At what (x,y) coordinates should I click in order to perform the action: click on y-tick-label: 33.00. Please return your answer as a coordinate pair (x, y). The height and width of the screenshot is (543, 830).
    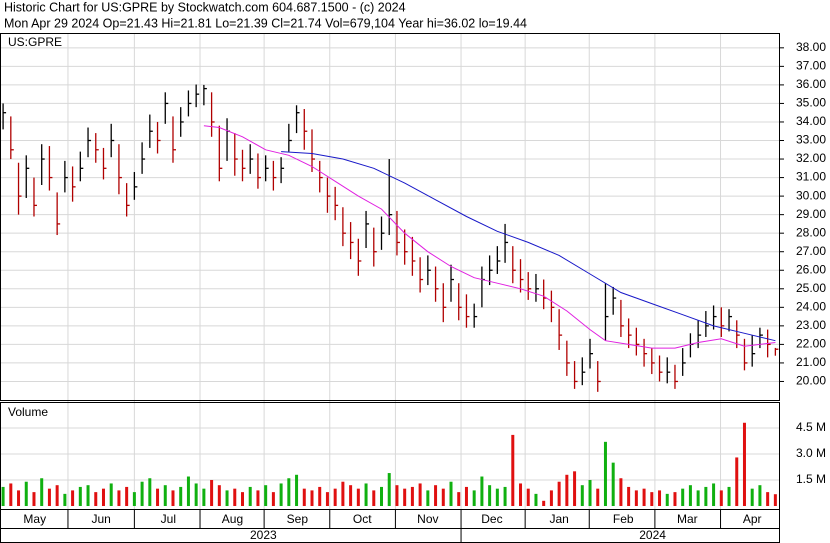
    Looking at the image, I should click on (811, 140).